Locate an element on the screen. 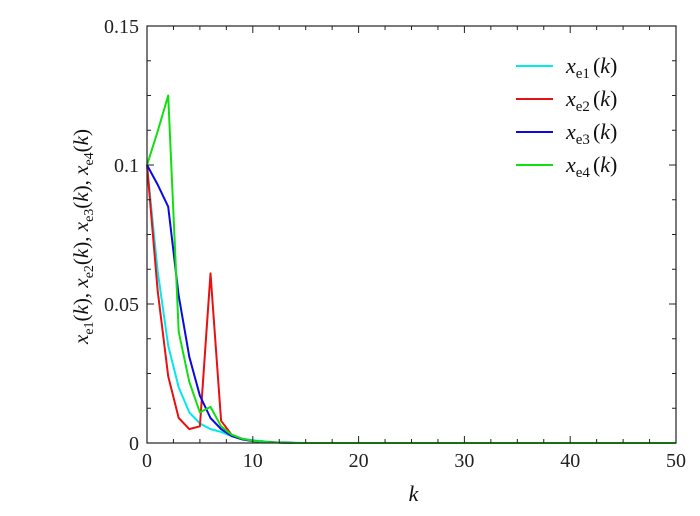 This screenshot has width=700, height=516. x-tick-label: 0 is located at coordinates (147, 461).